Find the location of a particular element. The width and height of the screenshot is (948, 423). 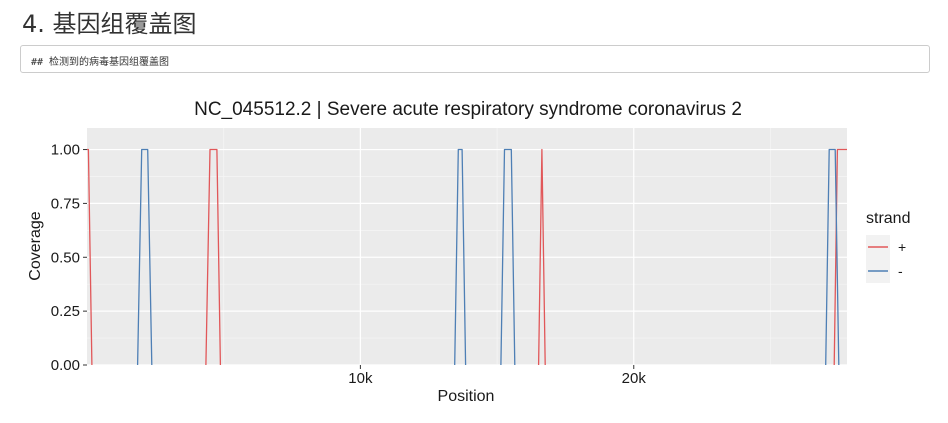

code-comment: ## 检测到的病毒基因组覆盖图 is located at coordinates (100, 62).